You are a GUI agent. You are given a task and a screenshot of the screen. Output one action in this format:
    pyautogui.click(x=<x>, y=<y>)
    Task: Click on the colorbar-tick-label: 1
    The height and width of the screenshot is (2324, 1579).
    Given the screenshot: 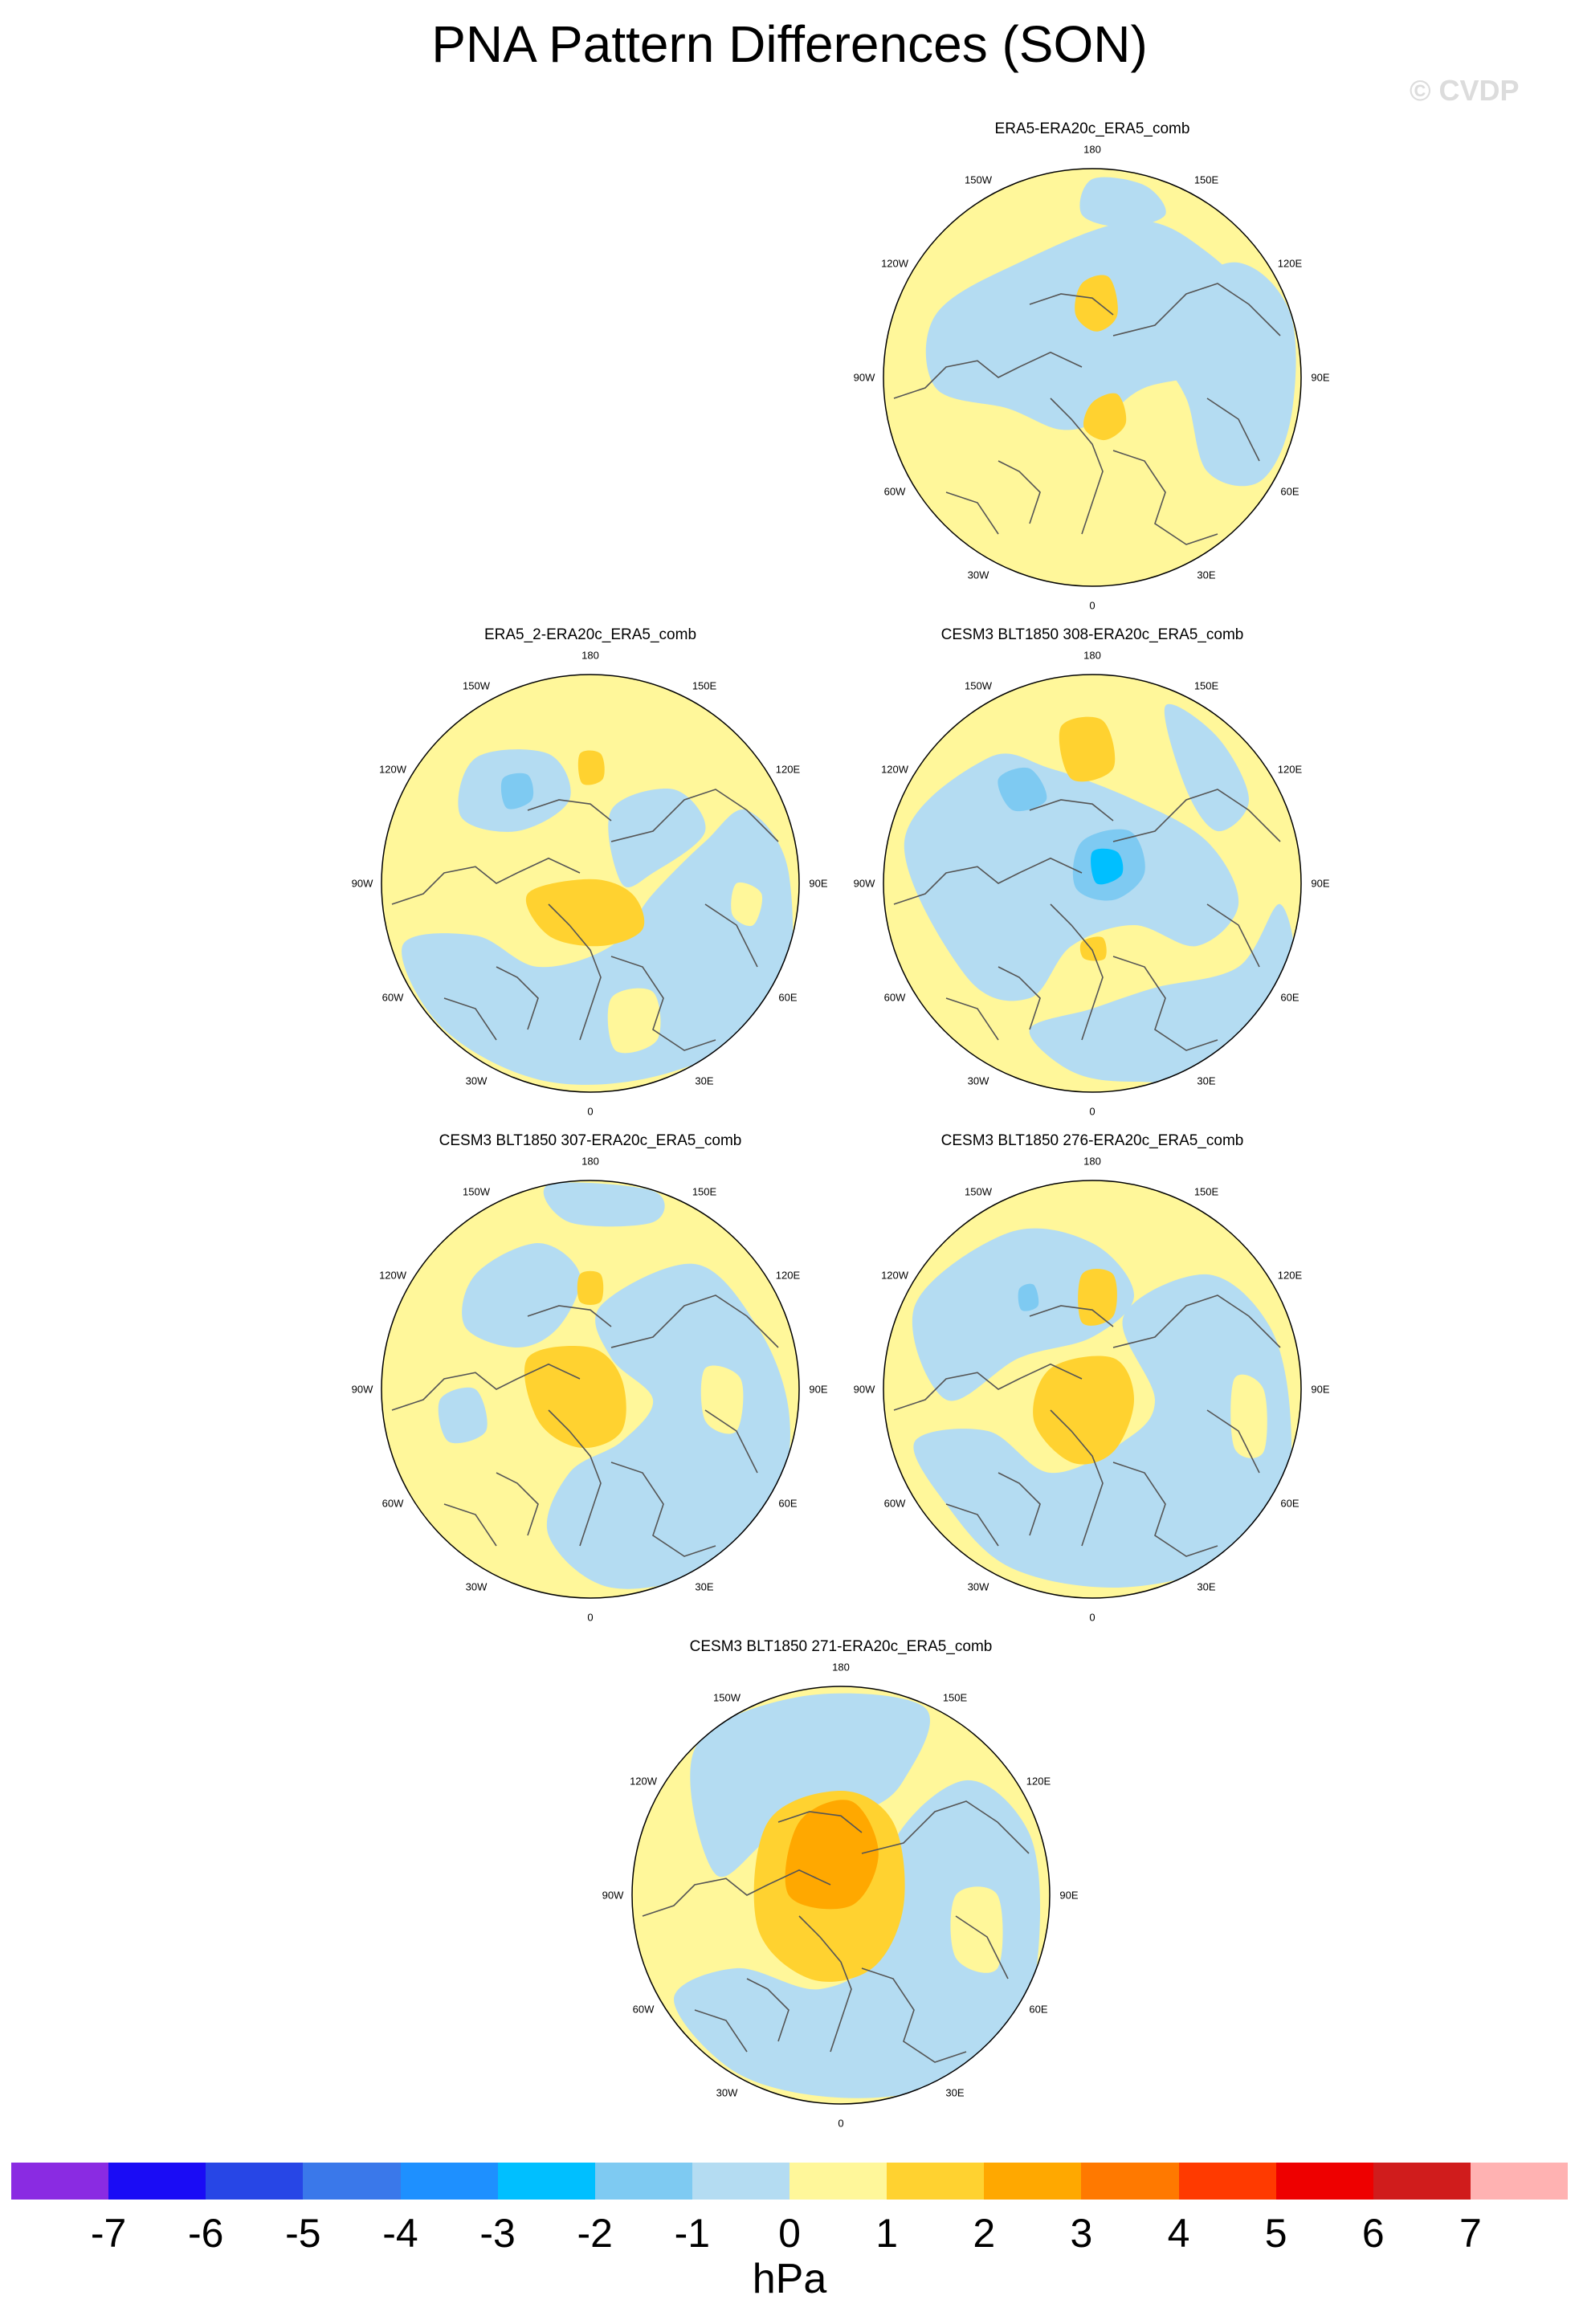 What is the action you would take?
    pyautogui.click(x=887, y=2233)
    